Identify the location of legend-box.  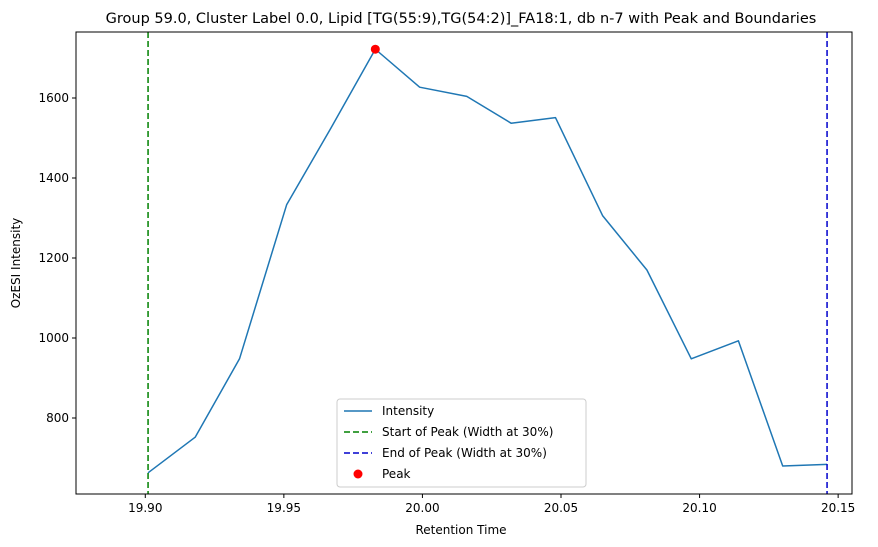
(461, 443).